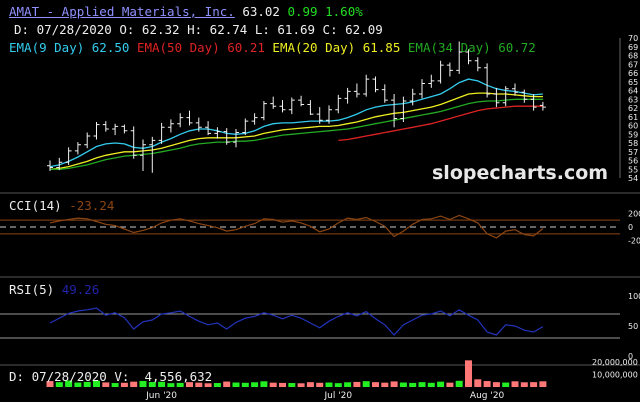  Describe the element at coordinates (337, 396) in the screenshot. I see `month-label: Jul '20` at that location.